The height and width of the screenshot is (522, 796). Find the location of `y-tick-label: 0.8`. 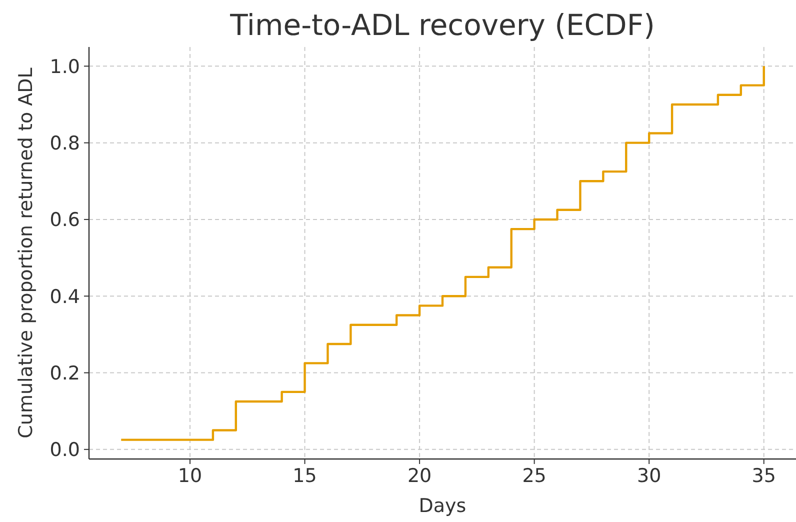

y-tick-label: 0.8 is located at coordinates (65, 143).